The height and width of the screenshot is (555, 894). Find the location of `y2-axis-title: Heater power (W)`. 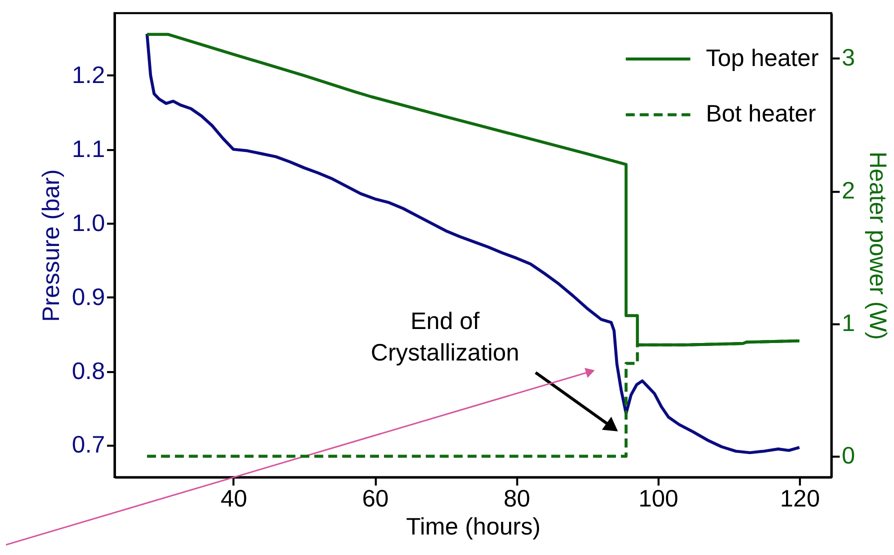

y2-axis-title: Heater power (W) is located at coordinates (877, 245).